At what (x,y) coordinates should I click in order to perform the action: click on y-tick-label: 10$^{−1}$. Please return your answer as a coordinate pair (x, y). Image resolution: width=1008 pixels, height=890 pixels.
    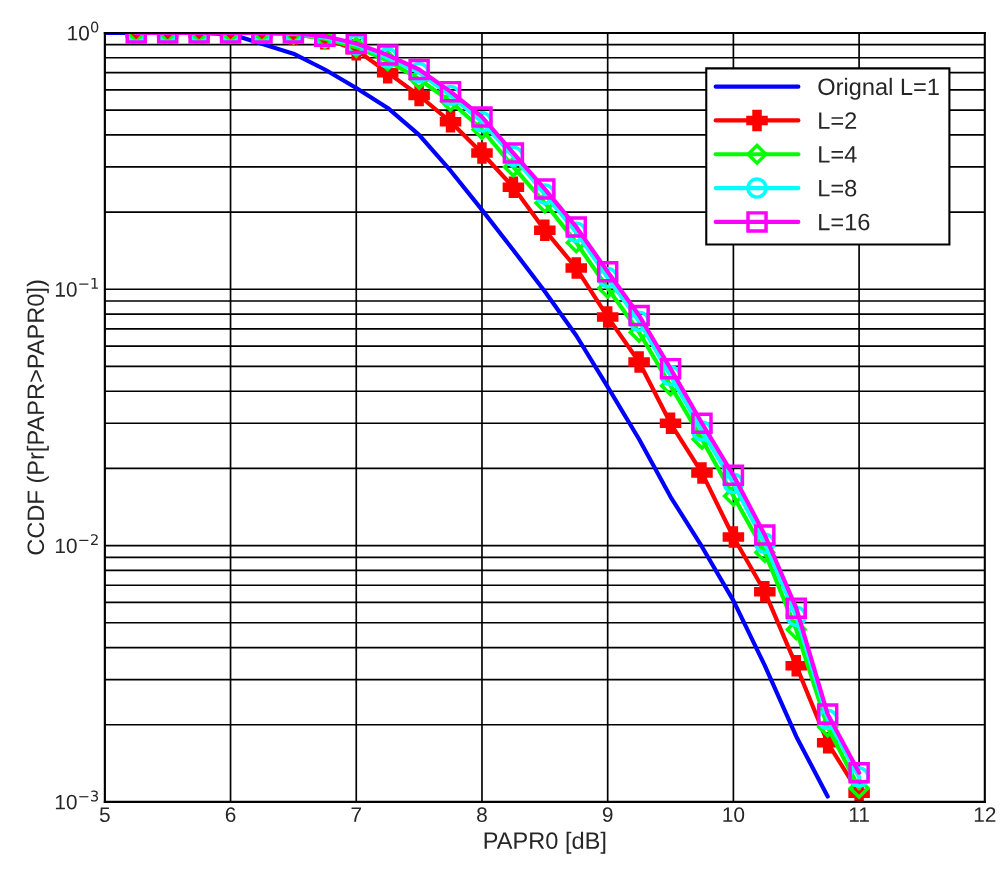
    Looking at the image, I should click on (76, 287).